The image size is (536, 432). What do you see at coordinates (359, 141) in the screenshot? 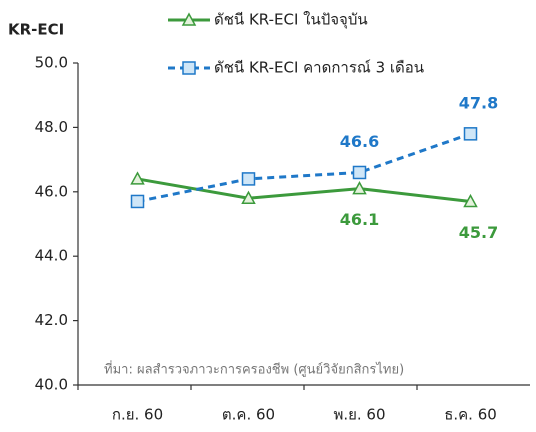
I see `value-label: 46.6` at bounding box center [359, 141].